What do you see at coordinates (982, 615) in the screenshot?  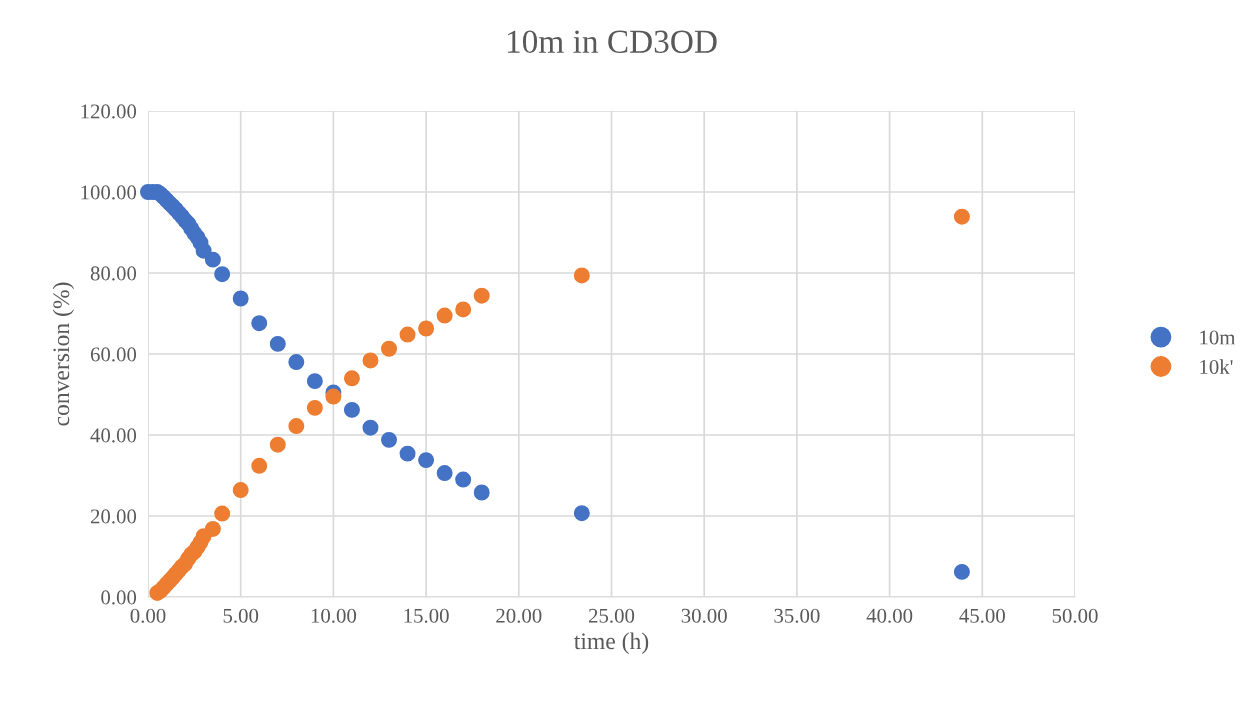 I see `x-tick-label: 45.00` at bounding box center [982, 615].